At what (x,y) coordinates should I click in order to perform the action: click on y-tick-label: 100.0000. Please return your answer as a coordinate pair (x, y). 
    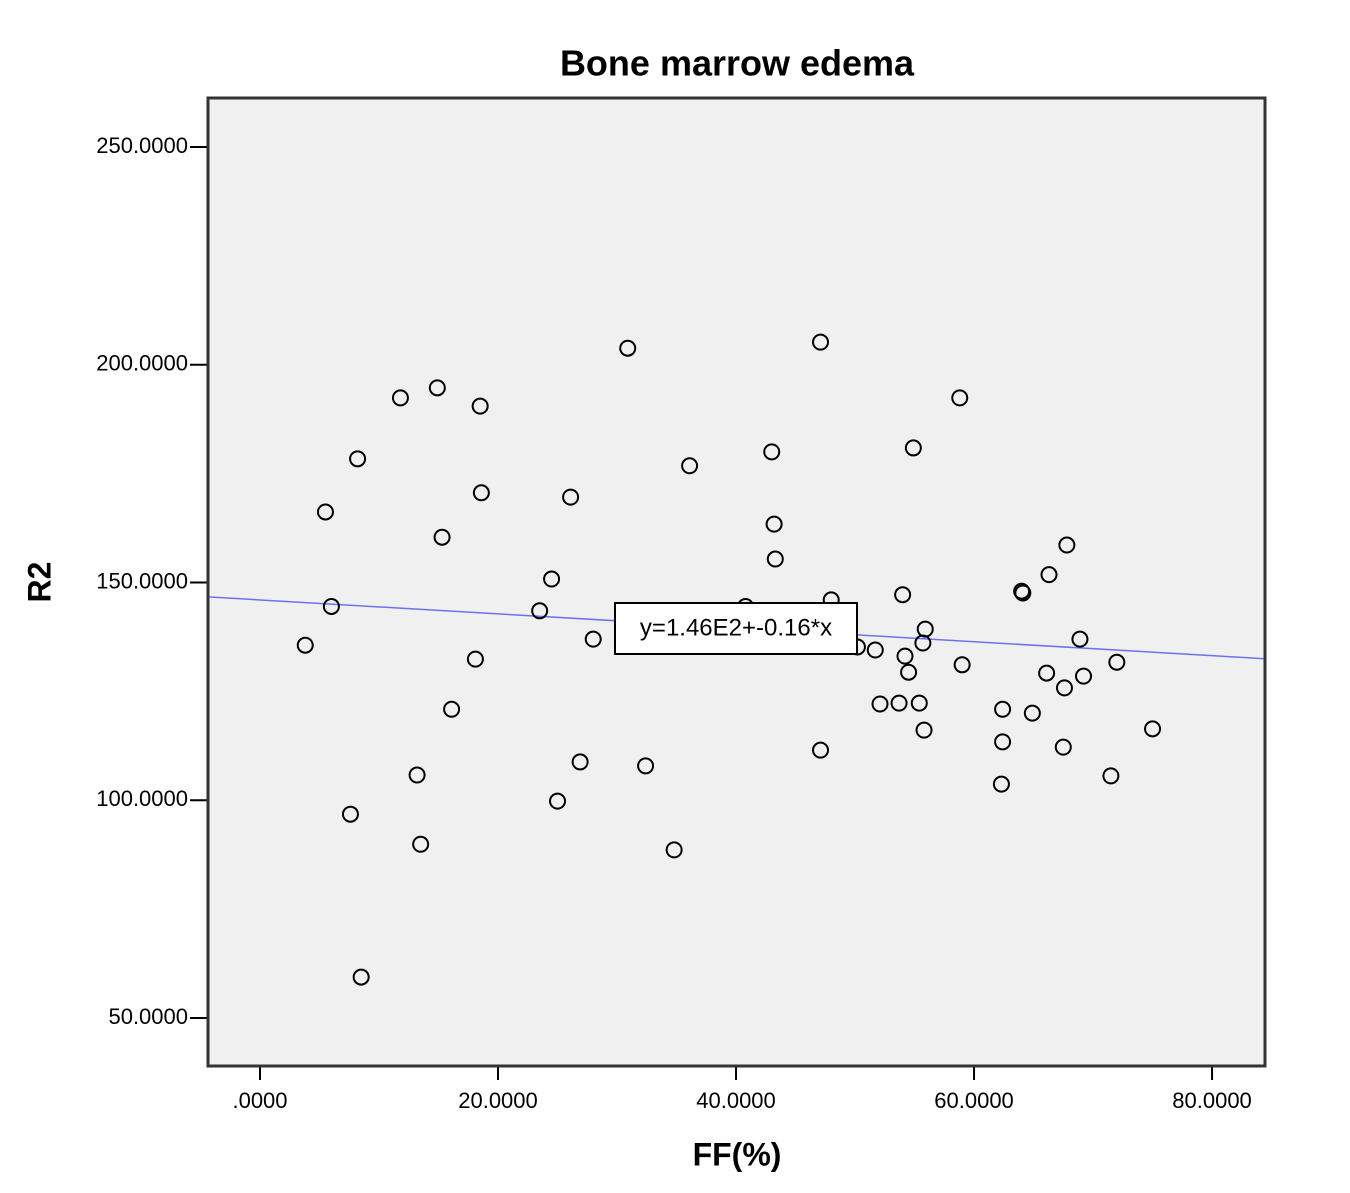
    Looking at the image, I should click on (142, 798).